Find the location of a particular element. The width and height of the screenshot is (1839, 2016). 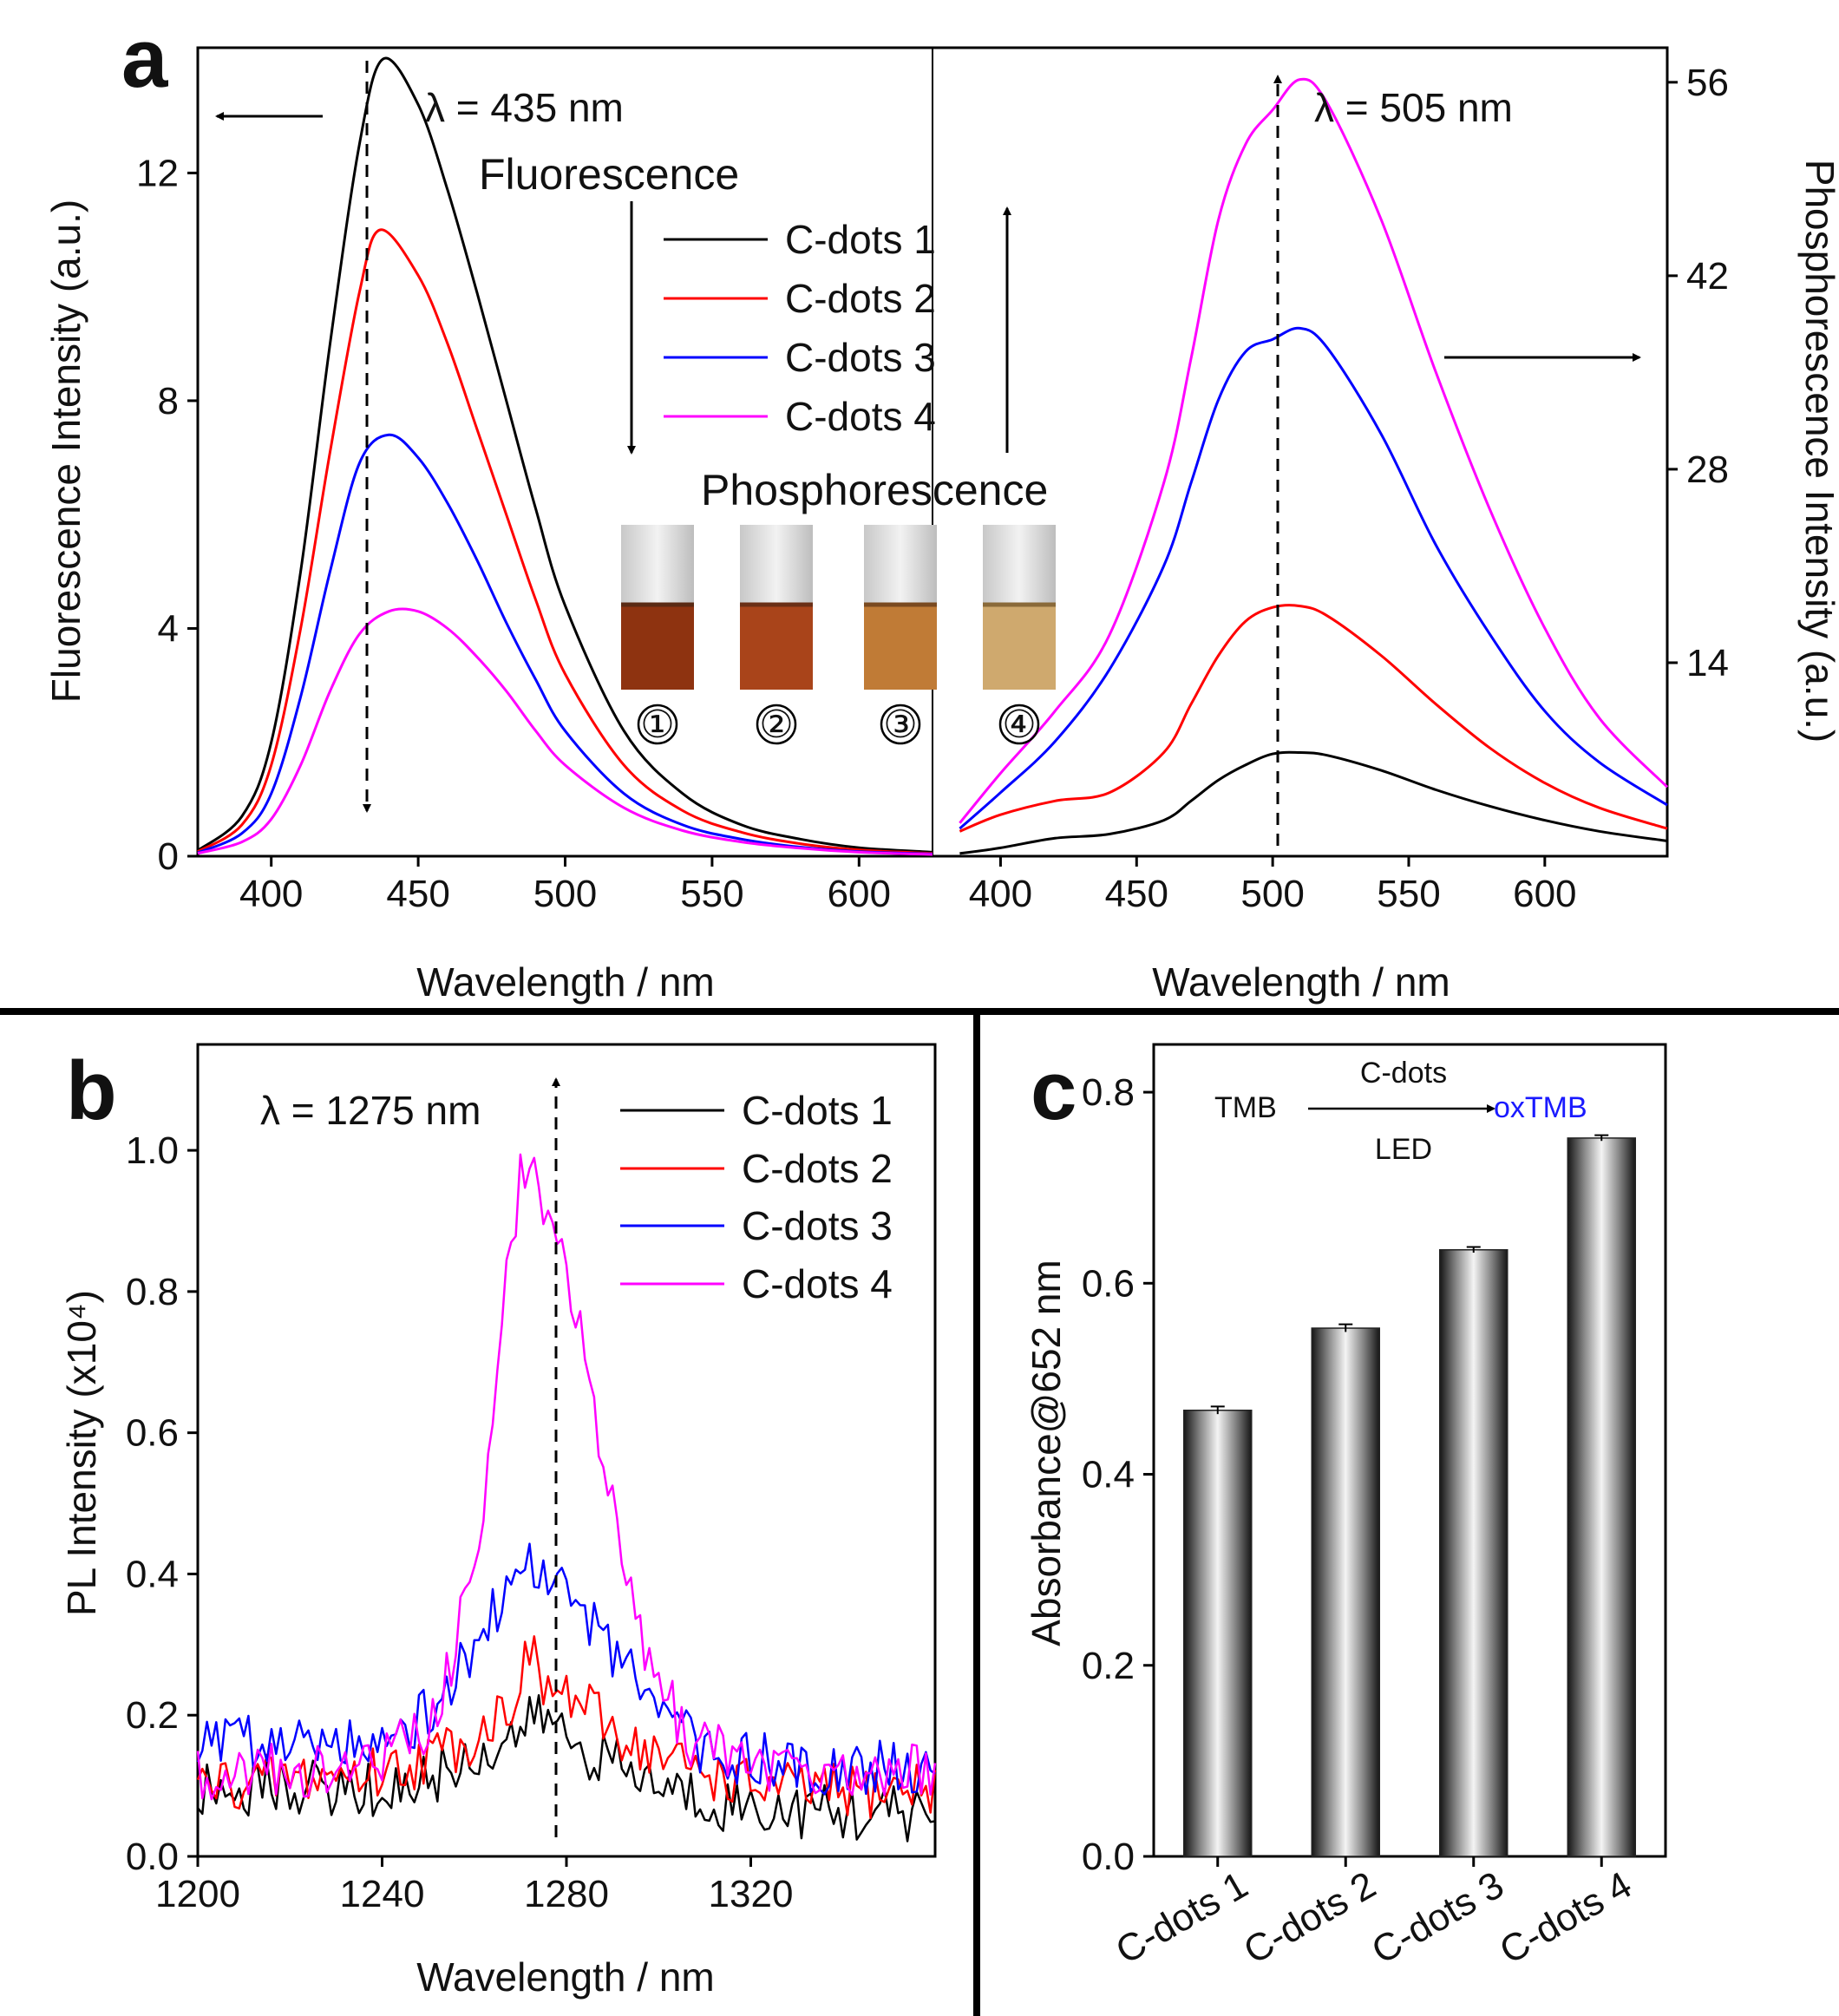

panel-c-bars: C-dots 1C-dots 2C-dots 3C-dots 4 is located at coordinates (1374, 1553).